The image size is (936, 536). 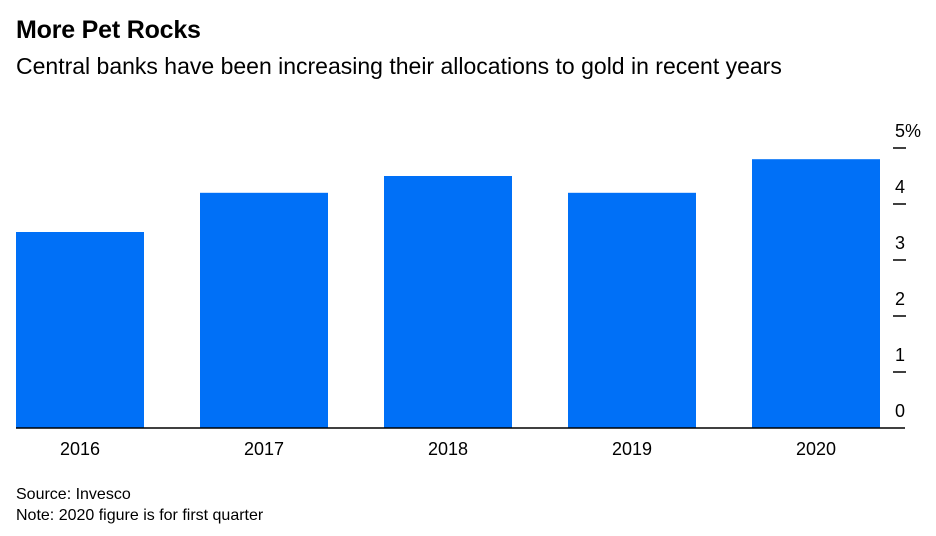 I want to click on x-tick-label: 2016, so click(x=80, y=449).